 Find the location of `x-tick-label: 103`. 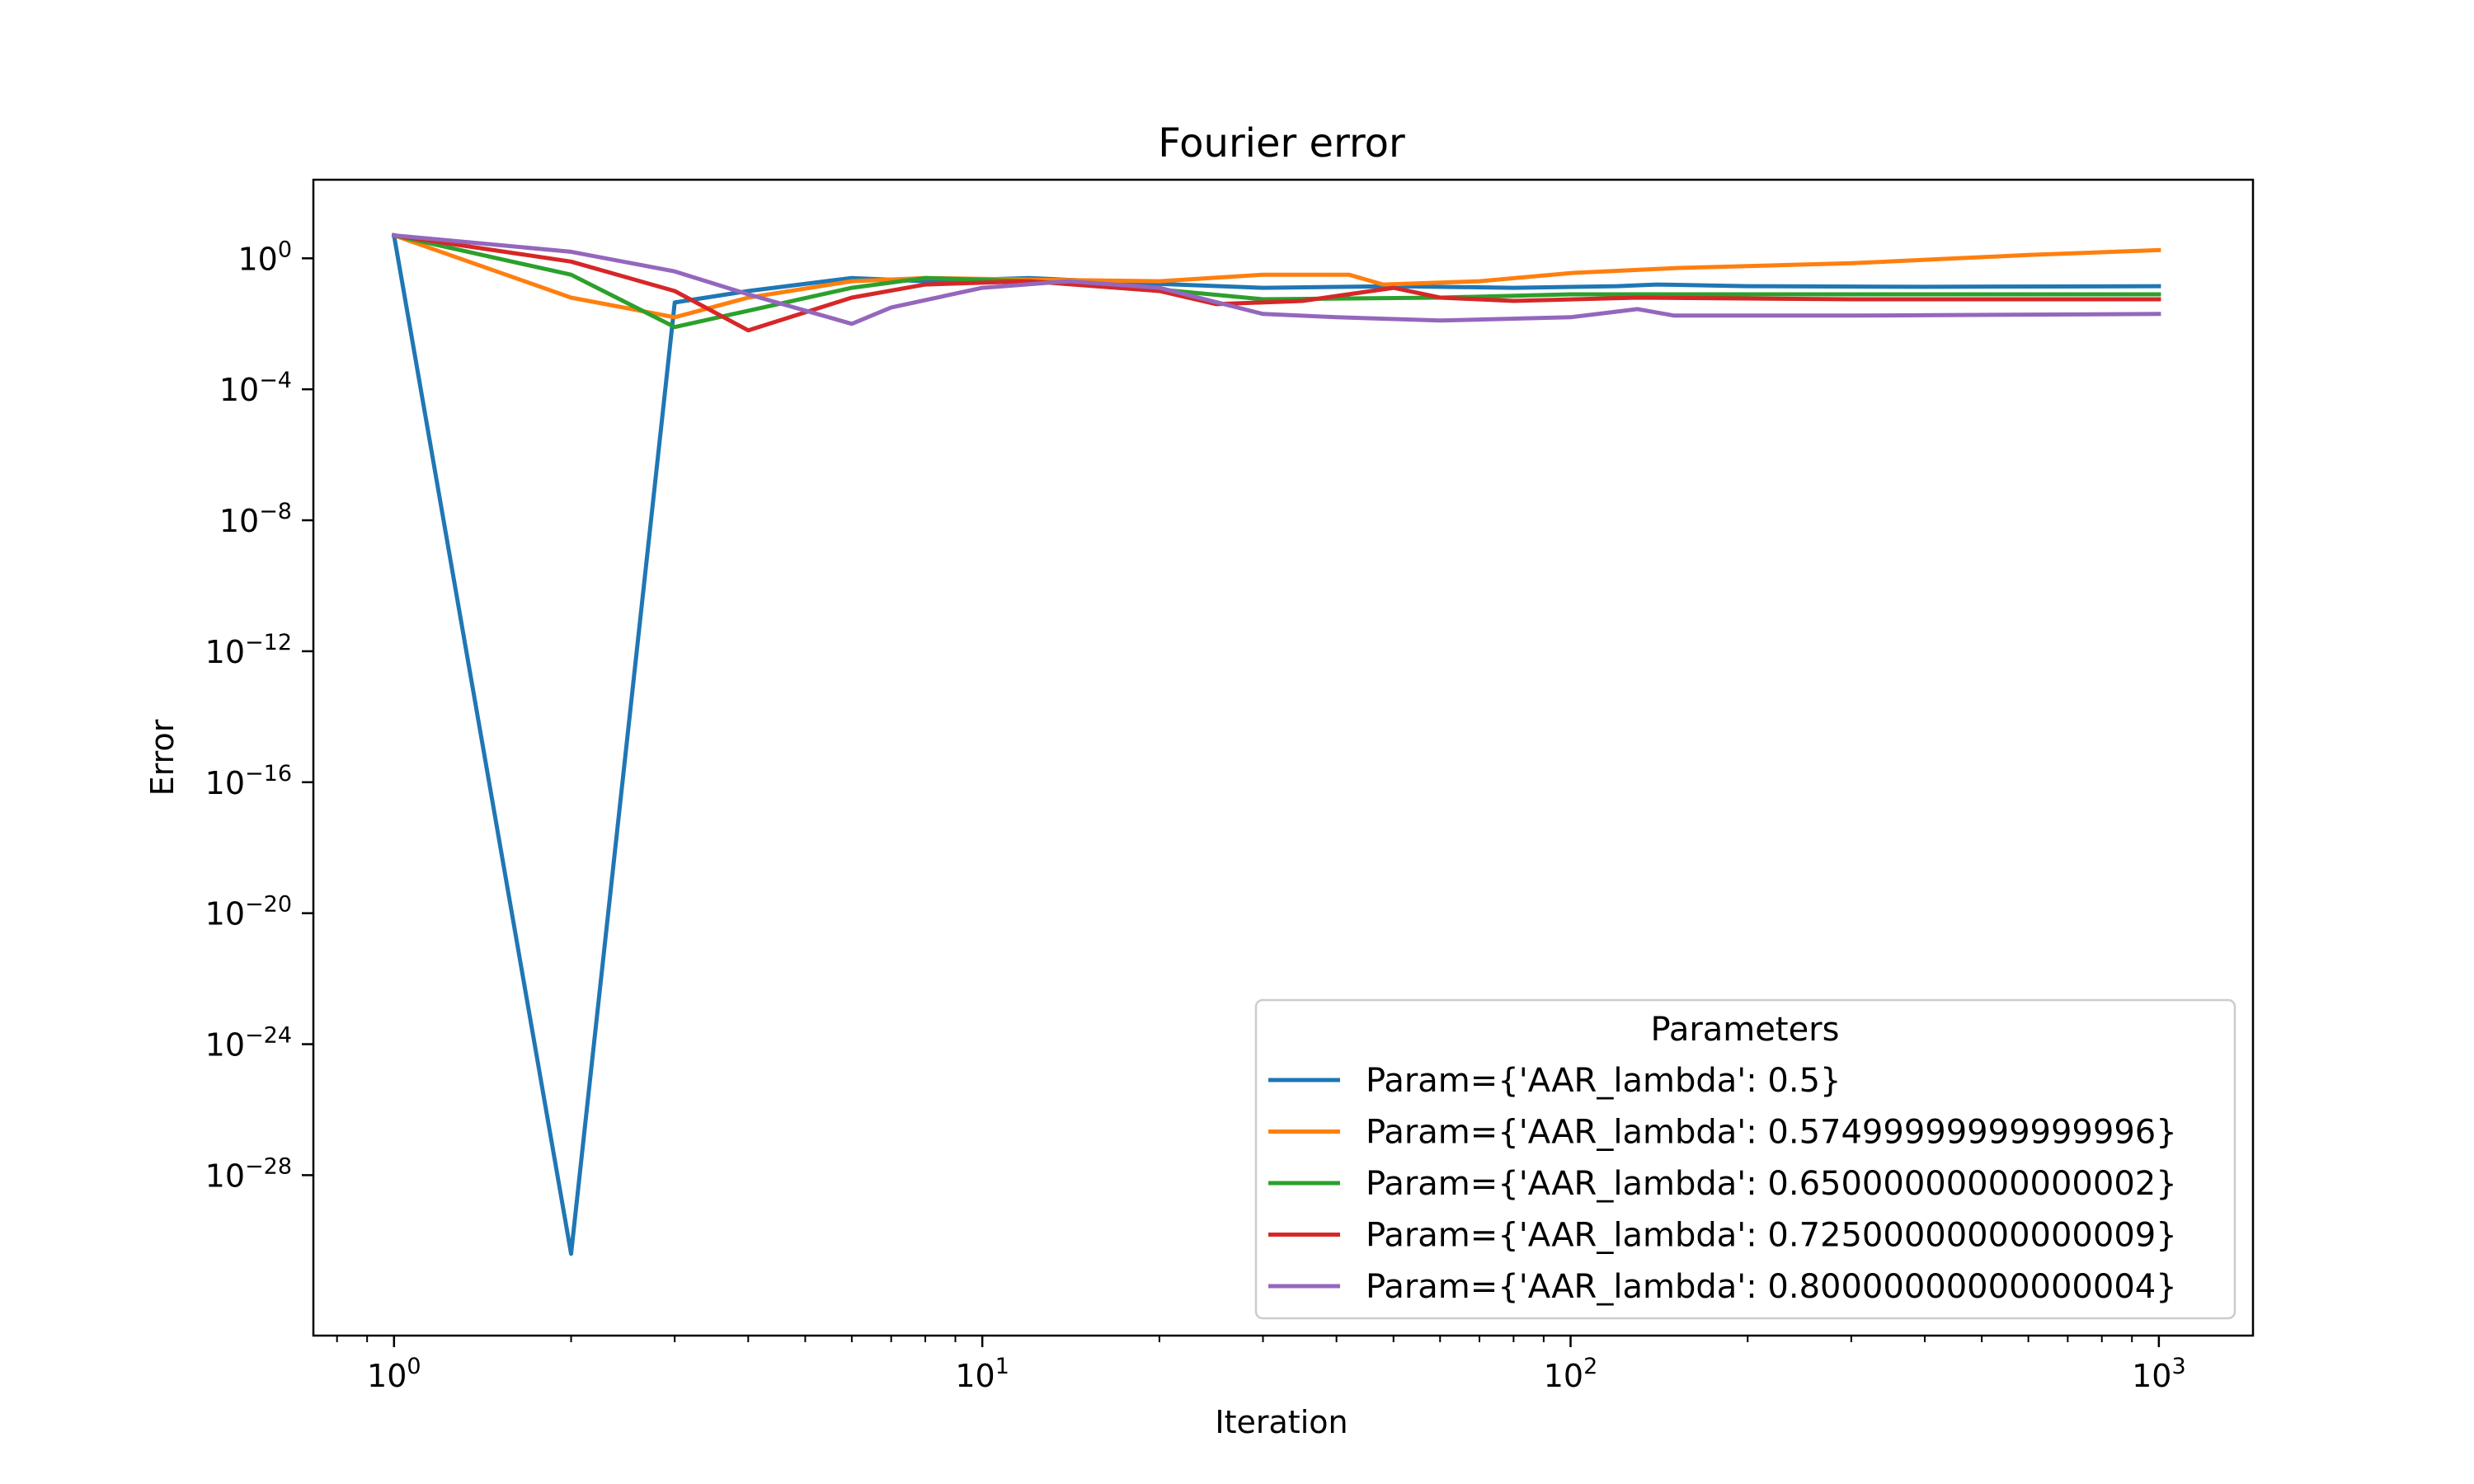

x-tick-label: 103 is located at coordinates (2159, 1374).